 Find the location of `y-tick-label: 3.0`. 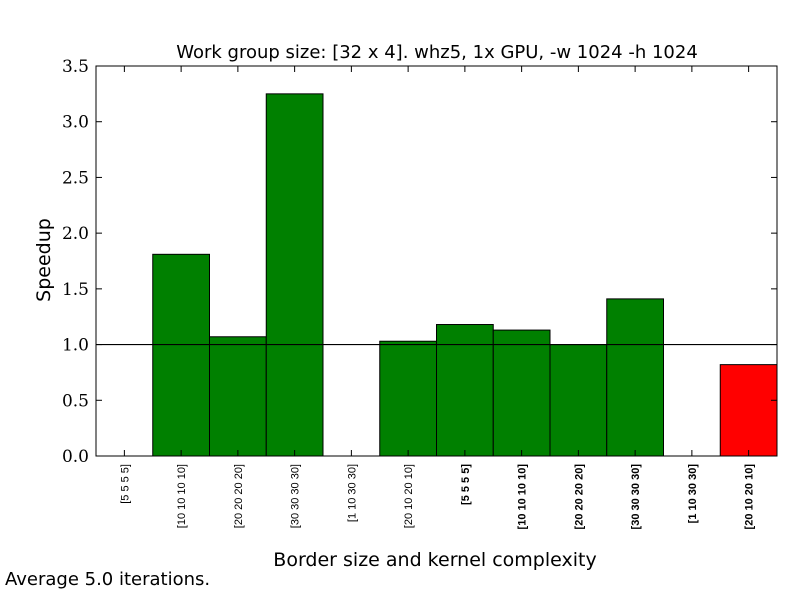

y-tick-label: 3.0 is located at coordinates (75, 123).